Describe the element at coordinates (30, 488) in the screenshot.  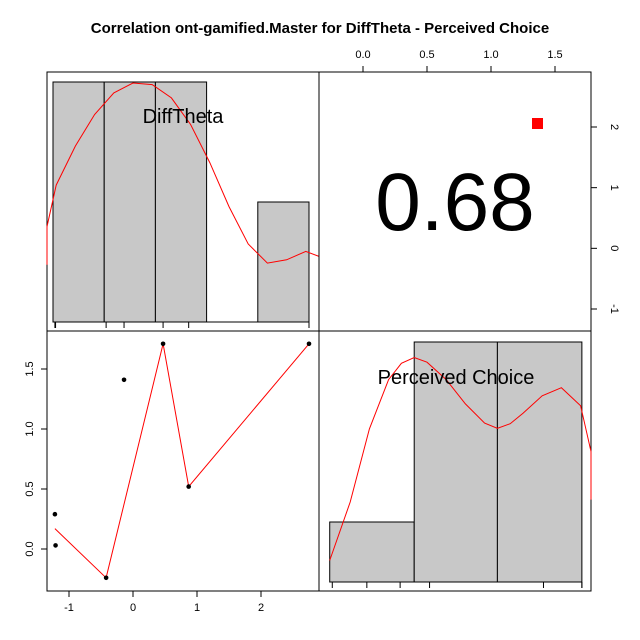
I see `y-tick-label: 0.5` at that location.